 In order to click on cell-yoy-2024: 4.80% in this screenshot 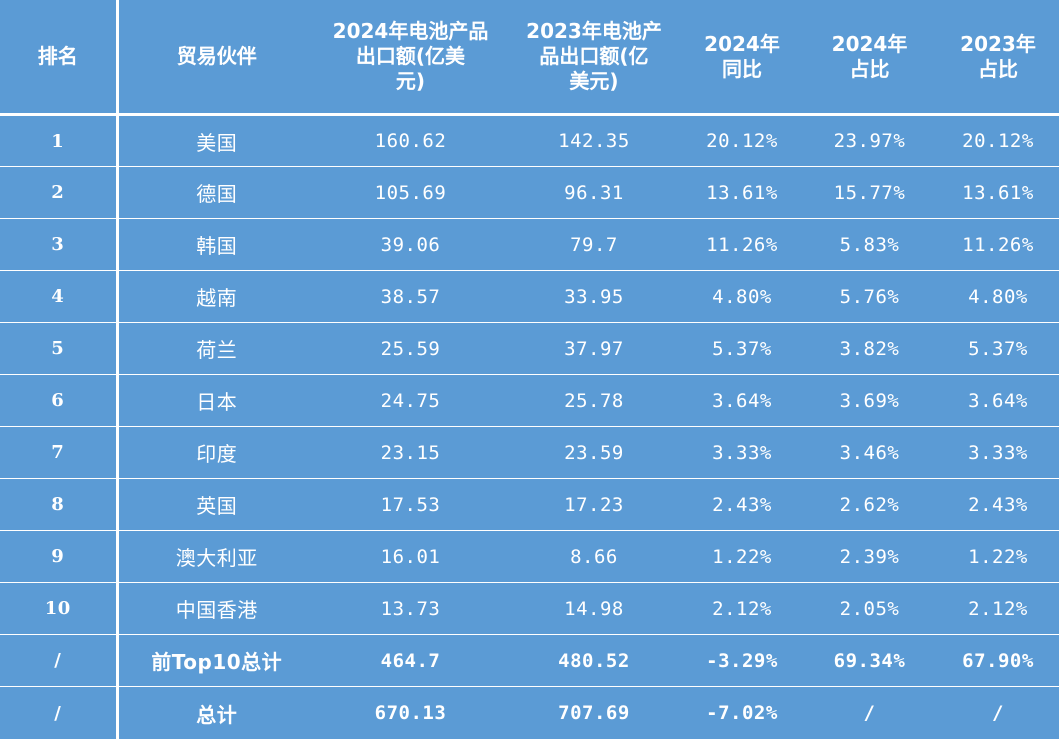, I will do `click(742, 297)`.